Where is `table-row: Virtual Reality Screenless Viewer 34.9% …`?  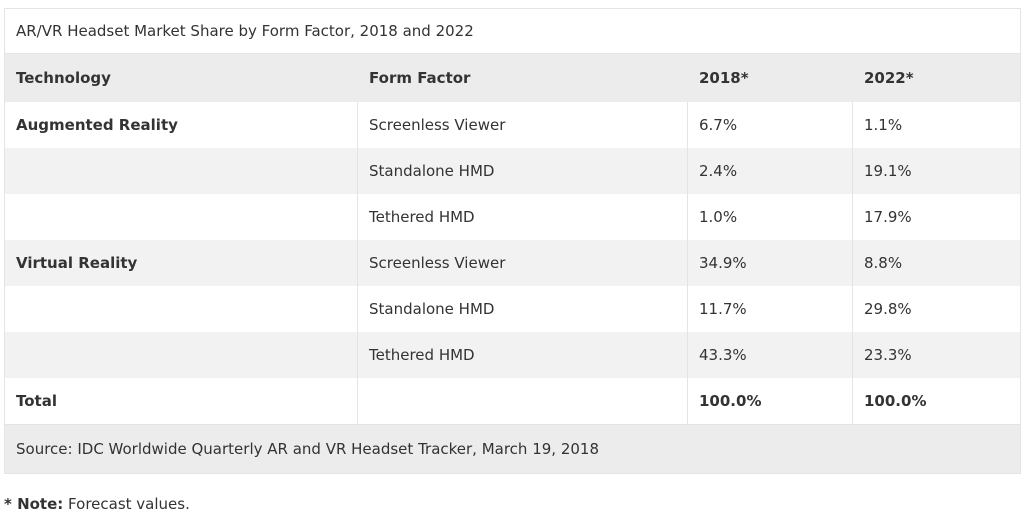
table-row: Virtual Reality Screenless Viewer 34.9% … is located at coordinates (513, 263).